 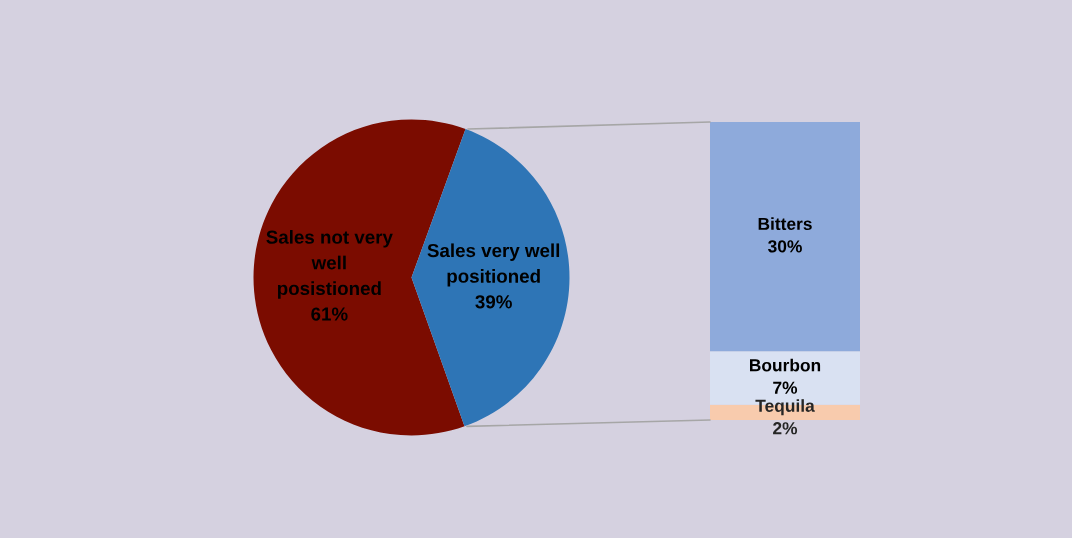 I want to click on data-label: 30%, so click(x=785, y=246).